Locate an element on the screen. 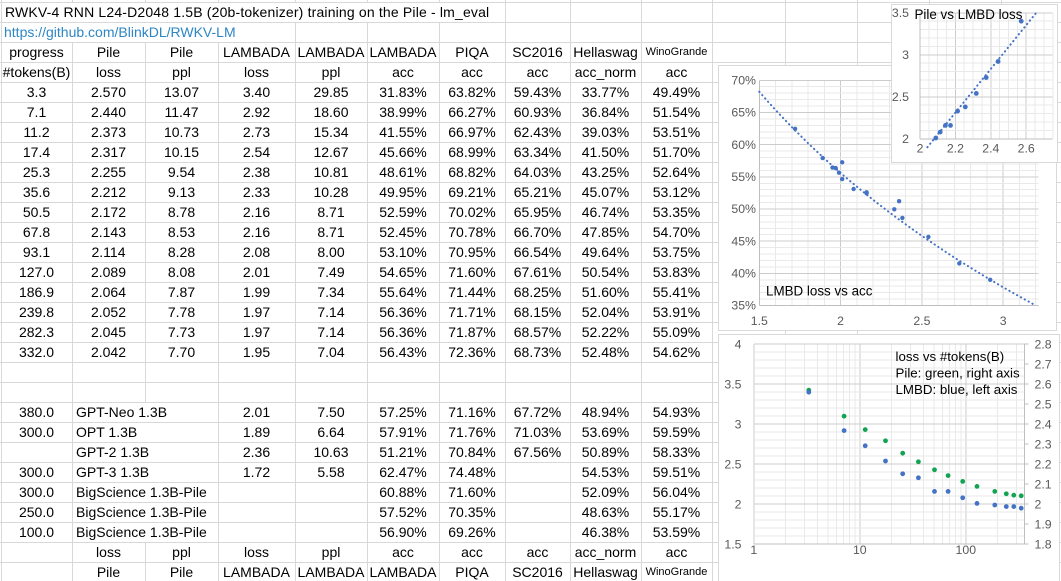 This screenshot has height=581, width=1061. svg-text: 2.8 is located at coordinates (1043, 344).